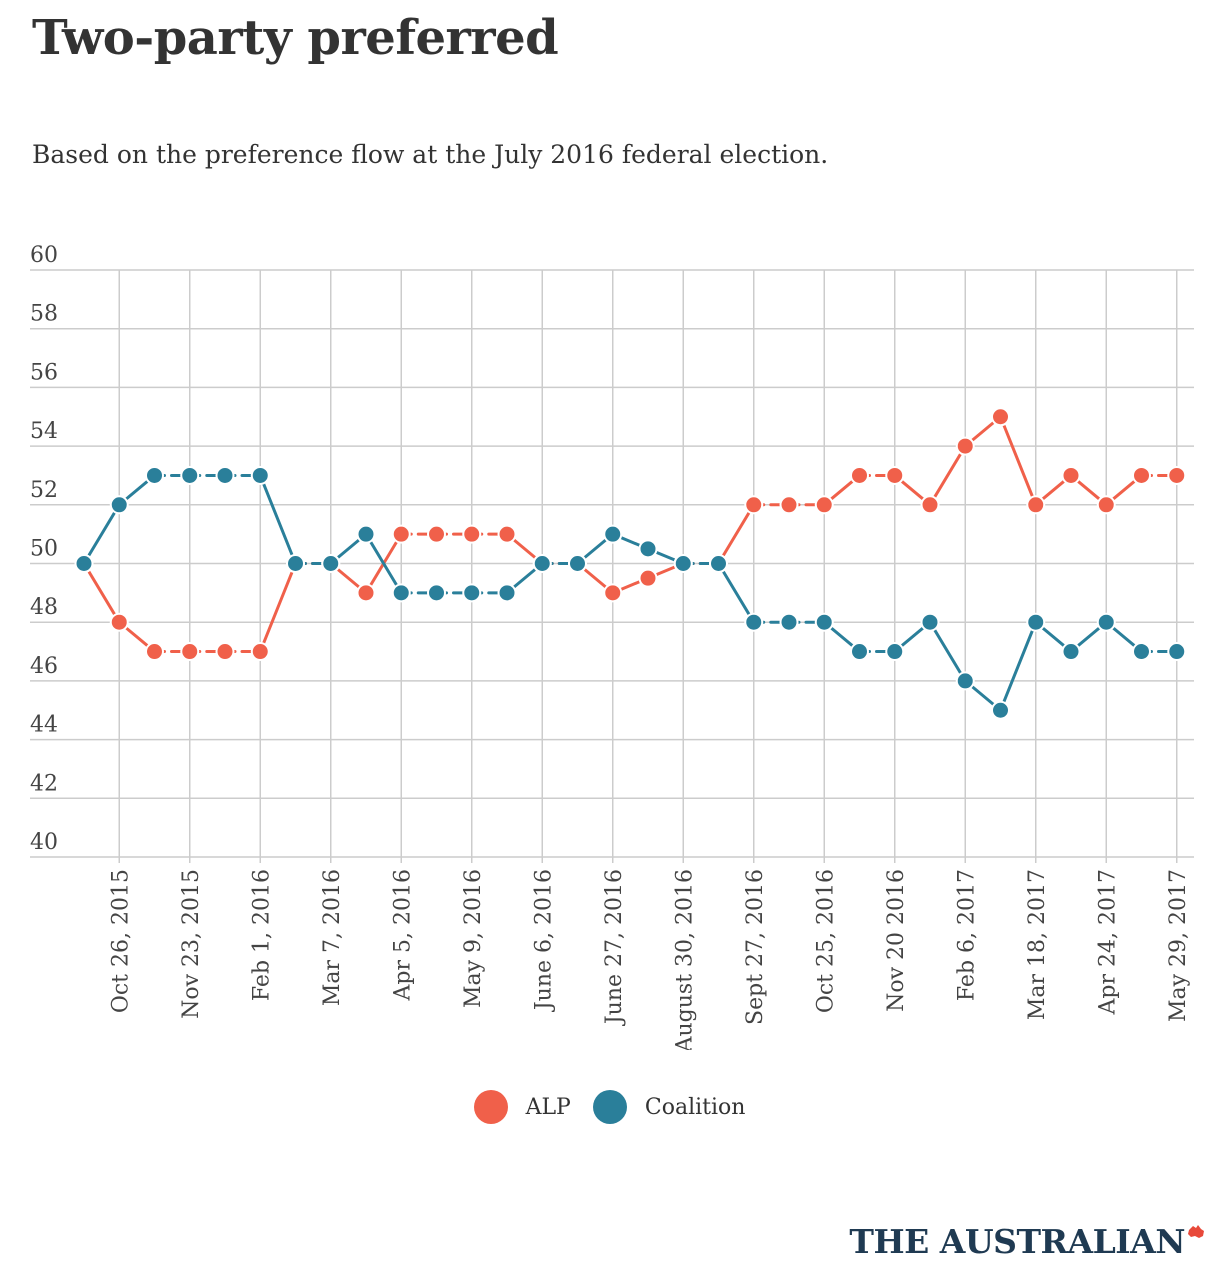 Image resolution: width=1219 pixels, height=1282 pixels. I want to click on y-tick-label: 58, so click(44, 314).